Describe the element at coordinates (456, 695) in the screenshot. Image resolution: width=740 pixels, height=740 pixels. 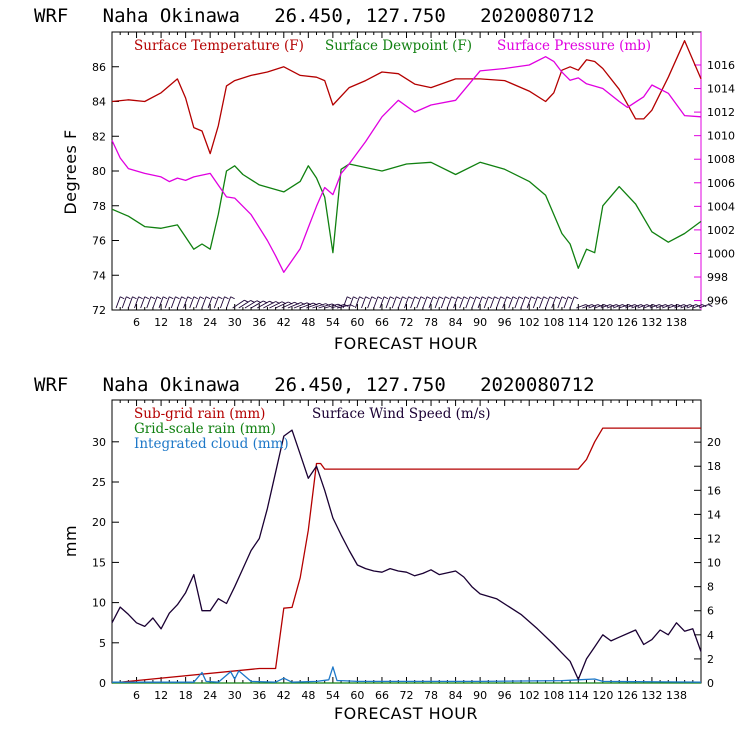
I see `x-tick-label: 84` at that location.